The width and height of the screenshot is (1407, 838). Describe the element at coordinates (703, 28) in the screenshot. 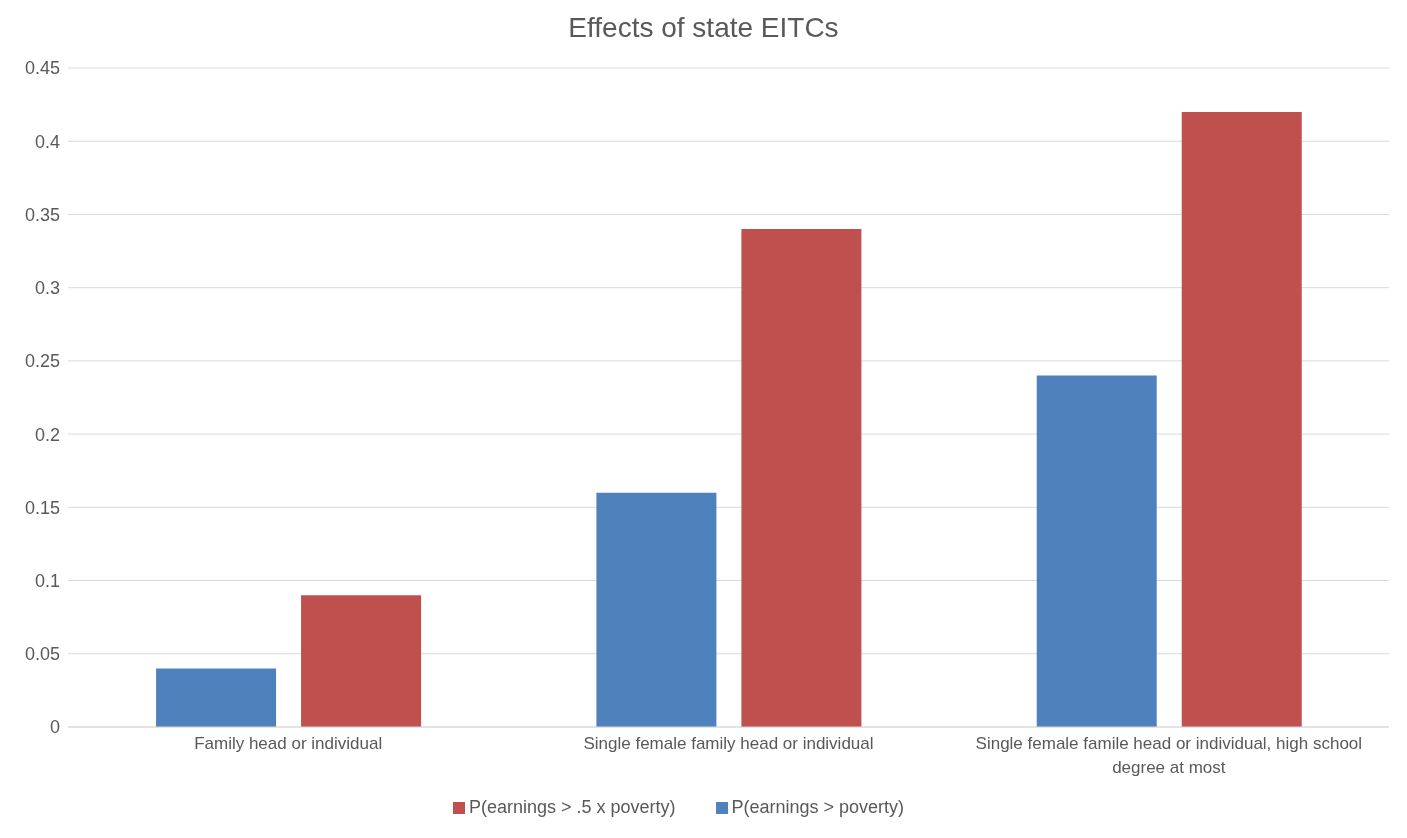

I see `chart-title: Effects of state EITCs` at that location.